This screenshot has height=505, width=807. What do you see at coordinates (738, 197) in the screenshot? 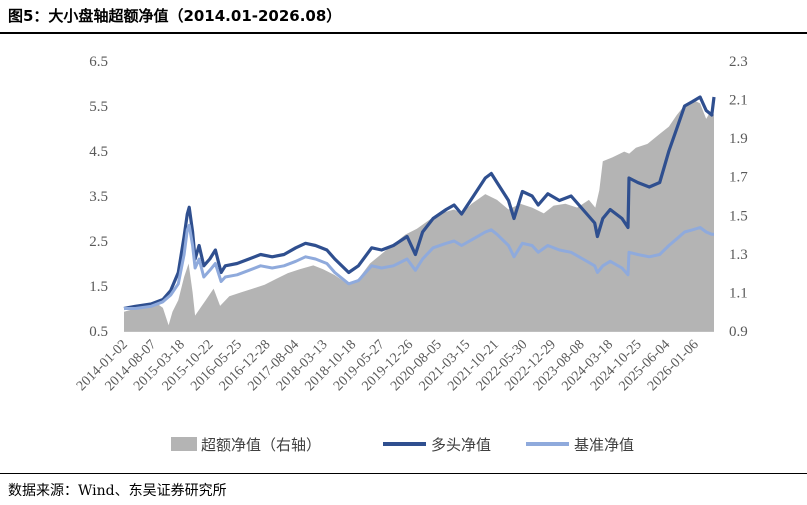
I see `y-axis-right: 0.9 1.1 1.3 1.5 1.7 1.9 2.1 2.3` at bounding box center [738, 197].